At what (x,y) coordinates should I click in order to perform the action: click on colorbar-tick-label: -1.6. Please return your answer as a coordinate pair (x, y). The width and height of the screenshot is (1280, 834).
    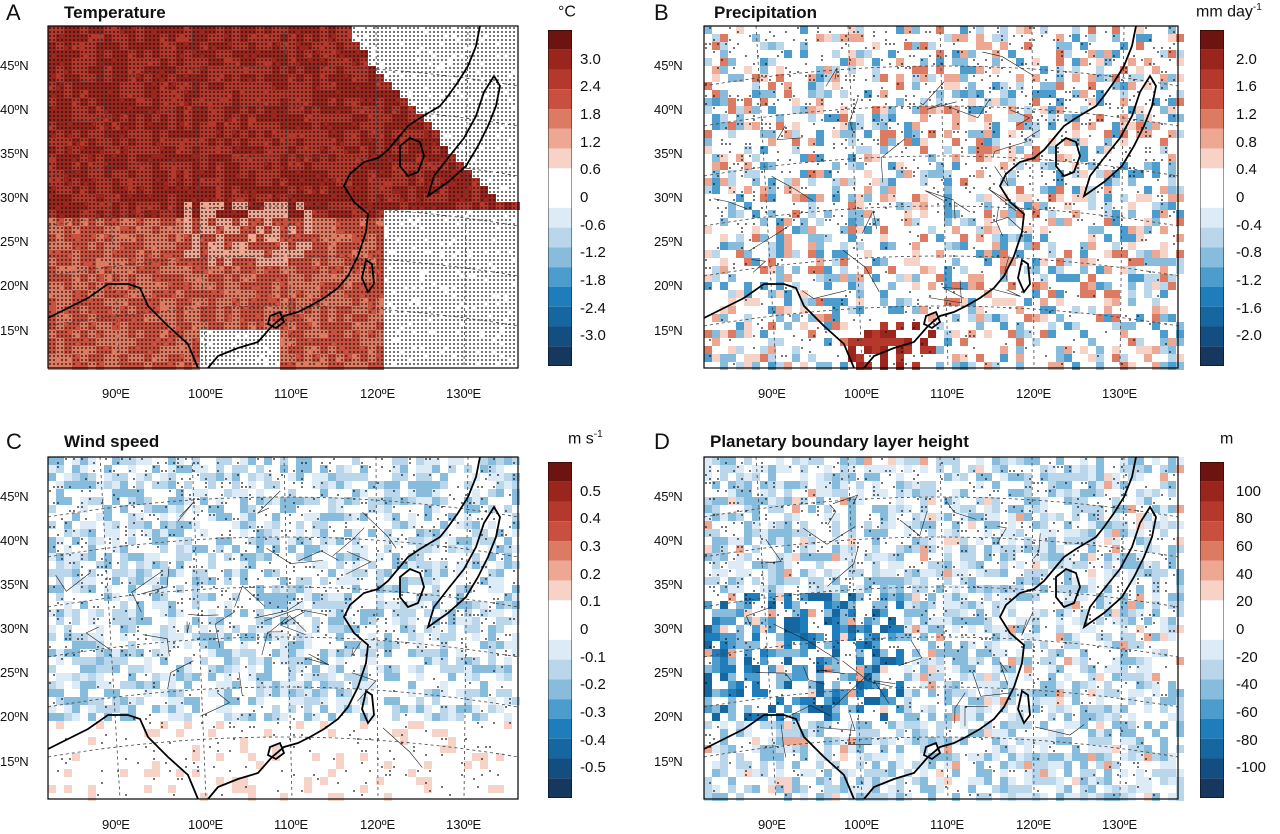
    Looking at the image, I should click on (1249, 308).